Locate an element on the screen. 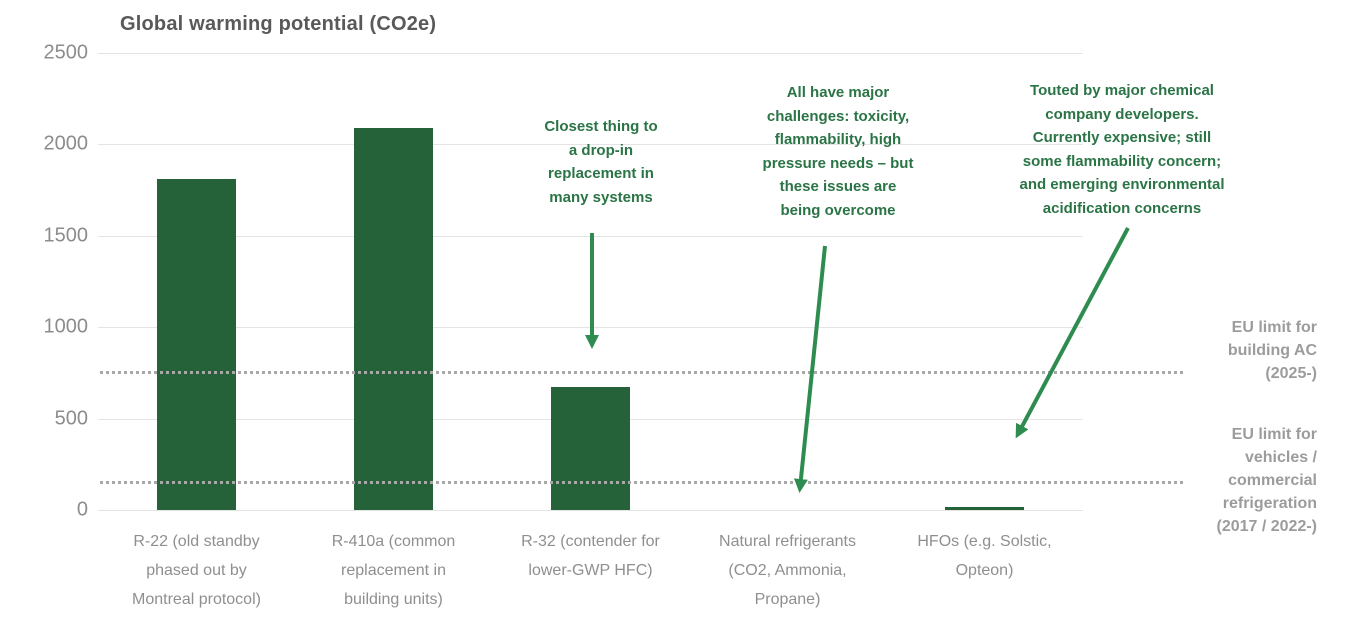 This screenshot has width=1348, height=626. y-axis-tick-label: 0 is located at coordinates (82, 509).